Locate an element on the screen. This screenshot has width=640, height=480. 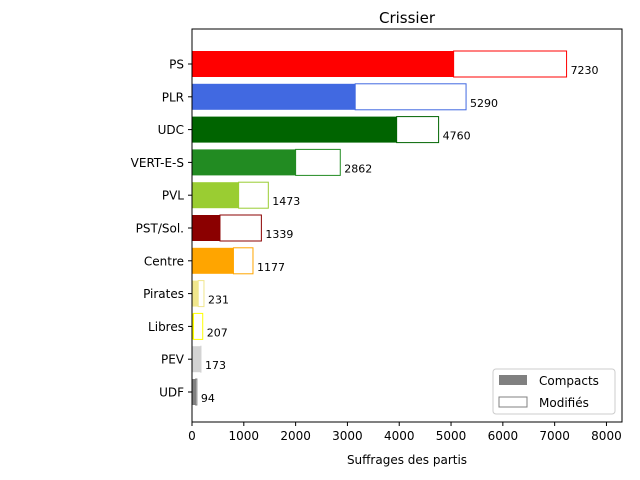
x-tick-label: 8000 is located at coordinates (606, 436).